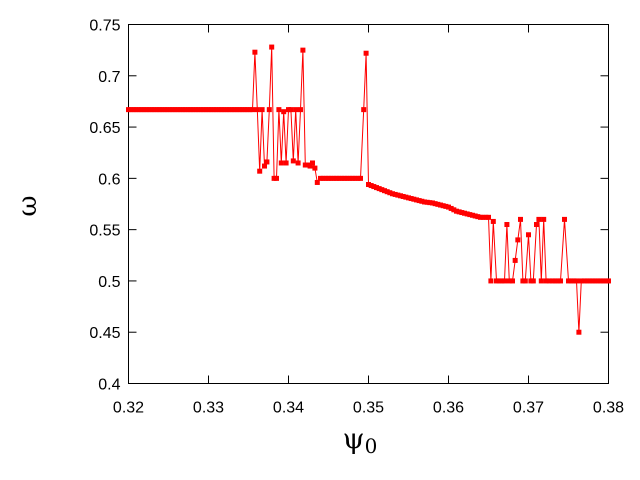  Describe the element at coordinates (109, 77) in the screenshot. I see `y-tick-label: 0.7` at that location.